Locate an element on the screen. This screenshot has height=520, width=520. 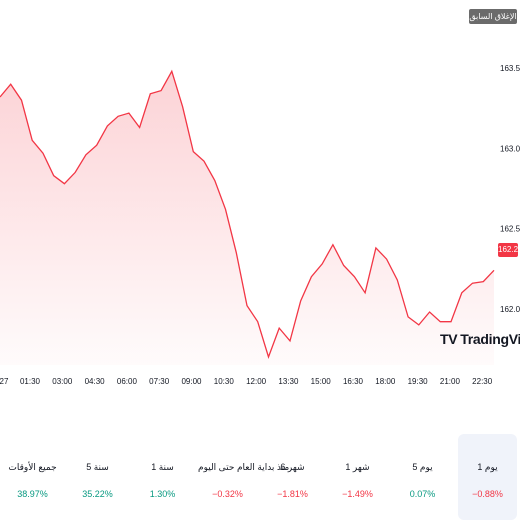
x-tick-label: 15:00 is located at coordinates (321, 381).